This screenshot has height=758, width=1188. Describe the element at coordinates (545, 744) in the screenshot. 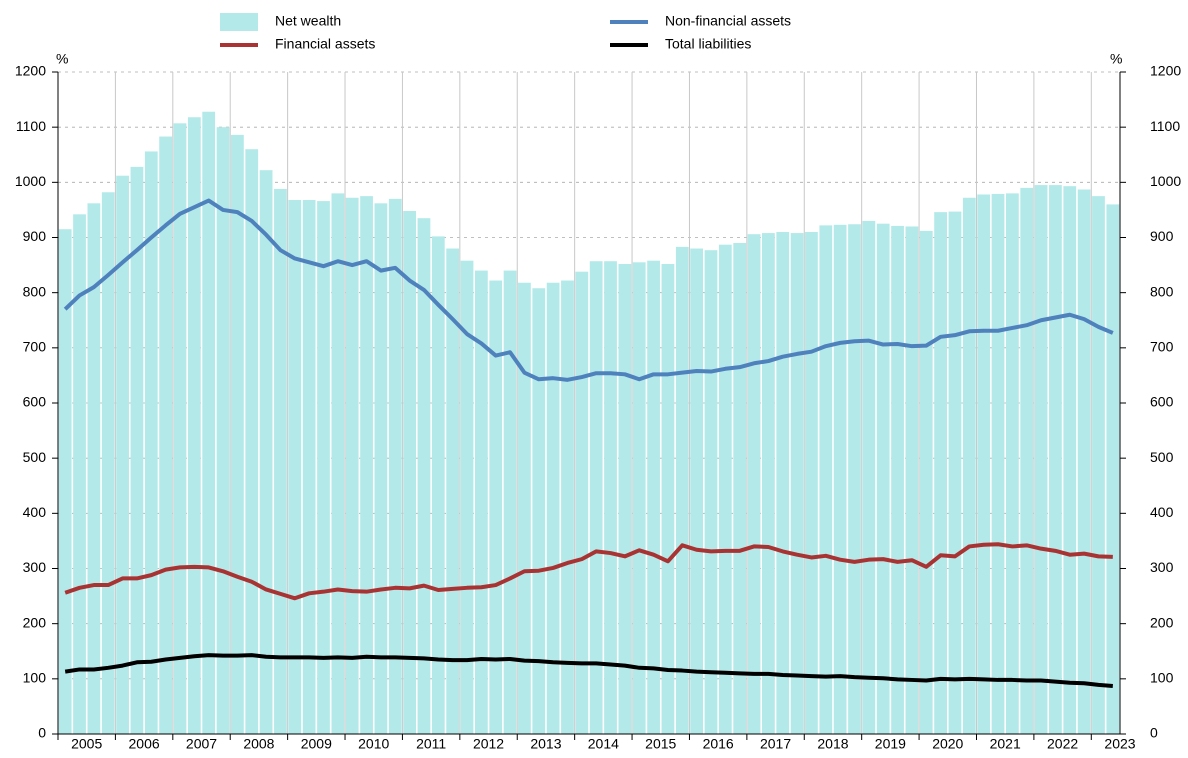

I see `x-tick-label: 2013` at that location.